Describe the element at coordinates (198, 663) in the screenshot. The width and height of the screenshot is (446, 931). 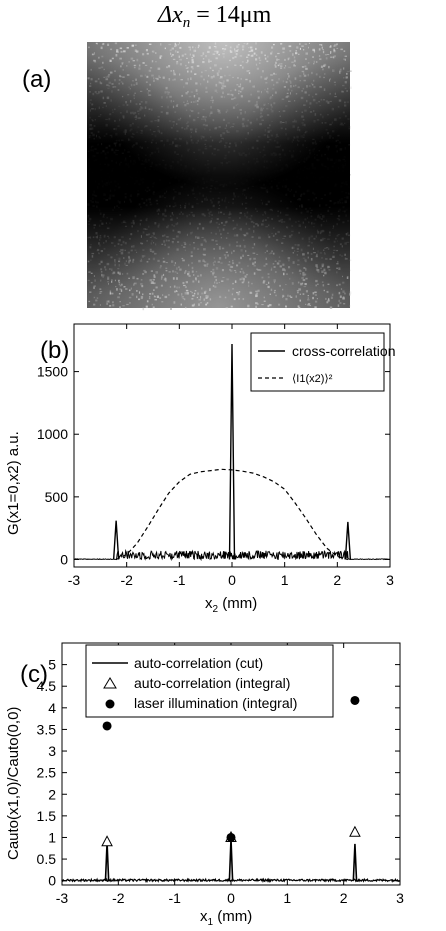
I see `legend-c-solid-label: auto-correlation (cut)` at that location.